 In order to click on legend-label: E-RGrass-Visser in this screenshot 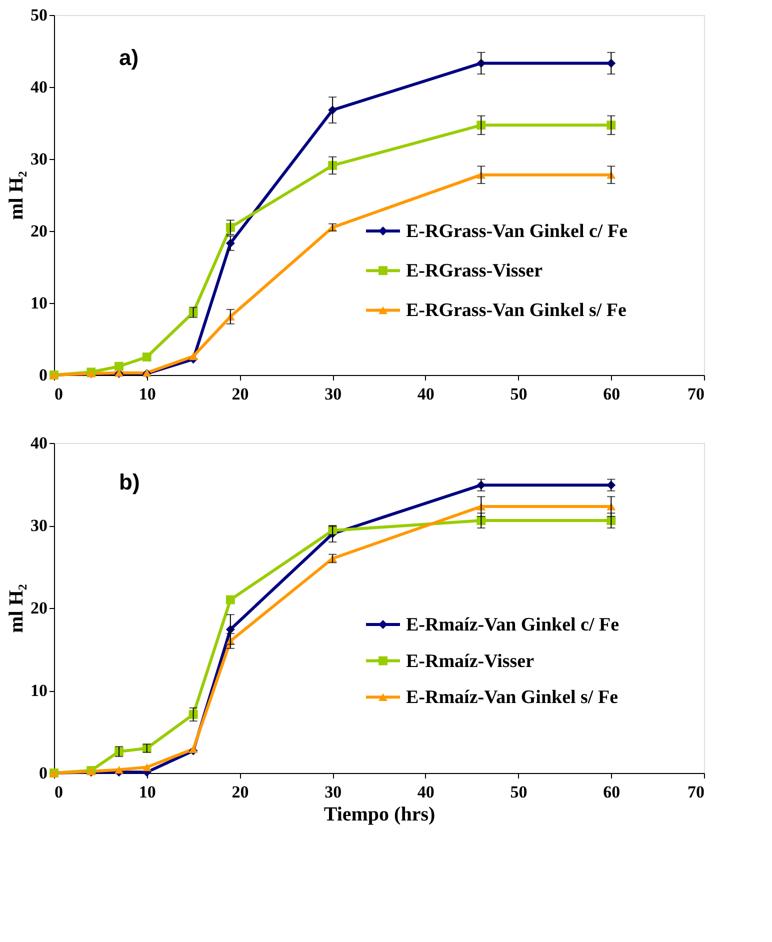, I will do `click(475, 271)`.